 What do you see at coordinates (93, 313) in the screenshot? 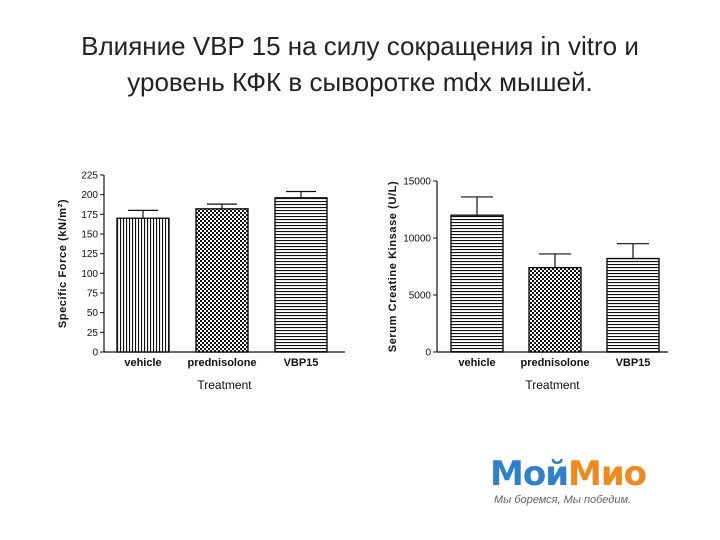
I see `force-y-tick-label: 50` at bounding box center [93, 313].